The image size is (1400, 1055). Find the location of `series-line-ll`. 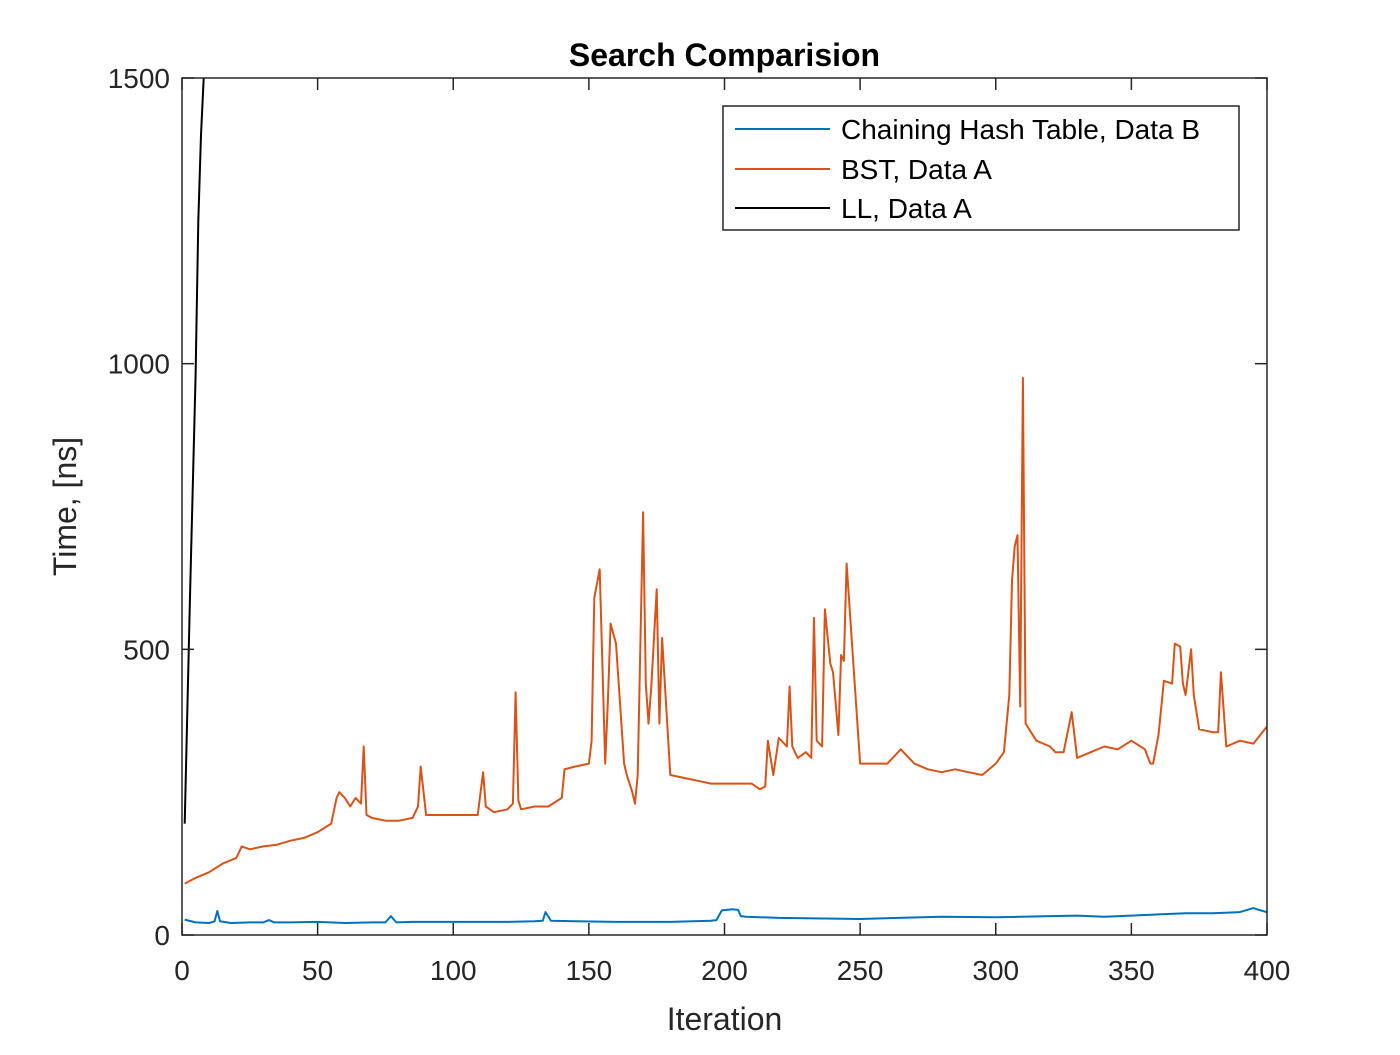

series-line-ll is located at coordinates (194, 451).